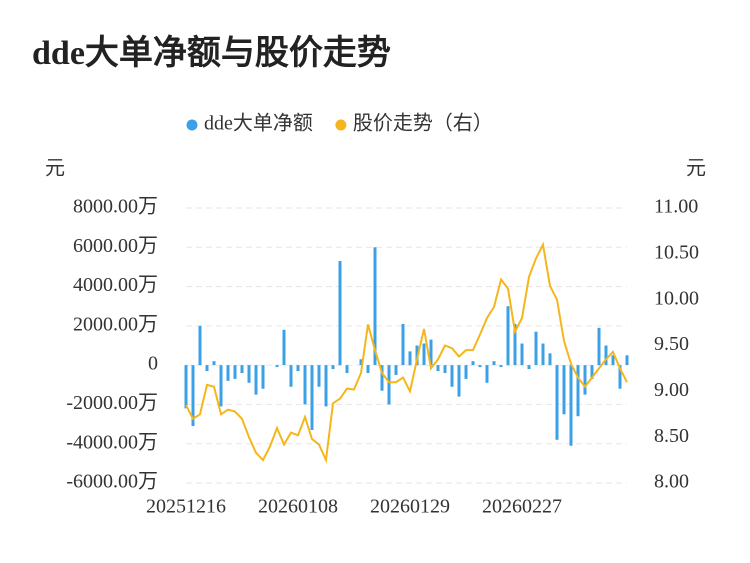  I want to click on y-tick-label: 6000.00万, so click(115, 246).